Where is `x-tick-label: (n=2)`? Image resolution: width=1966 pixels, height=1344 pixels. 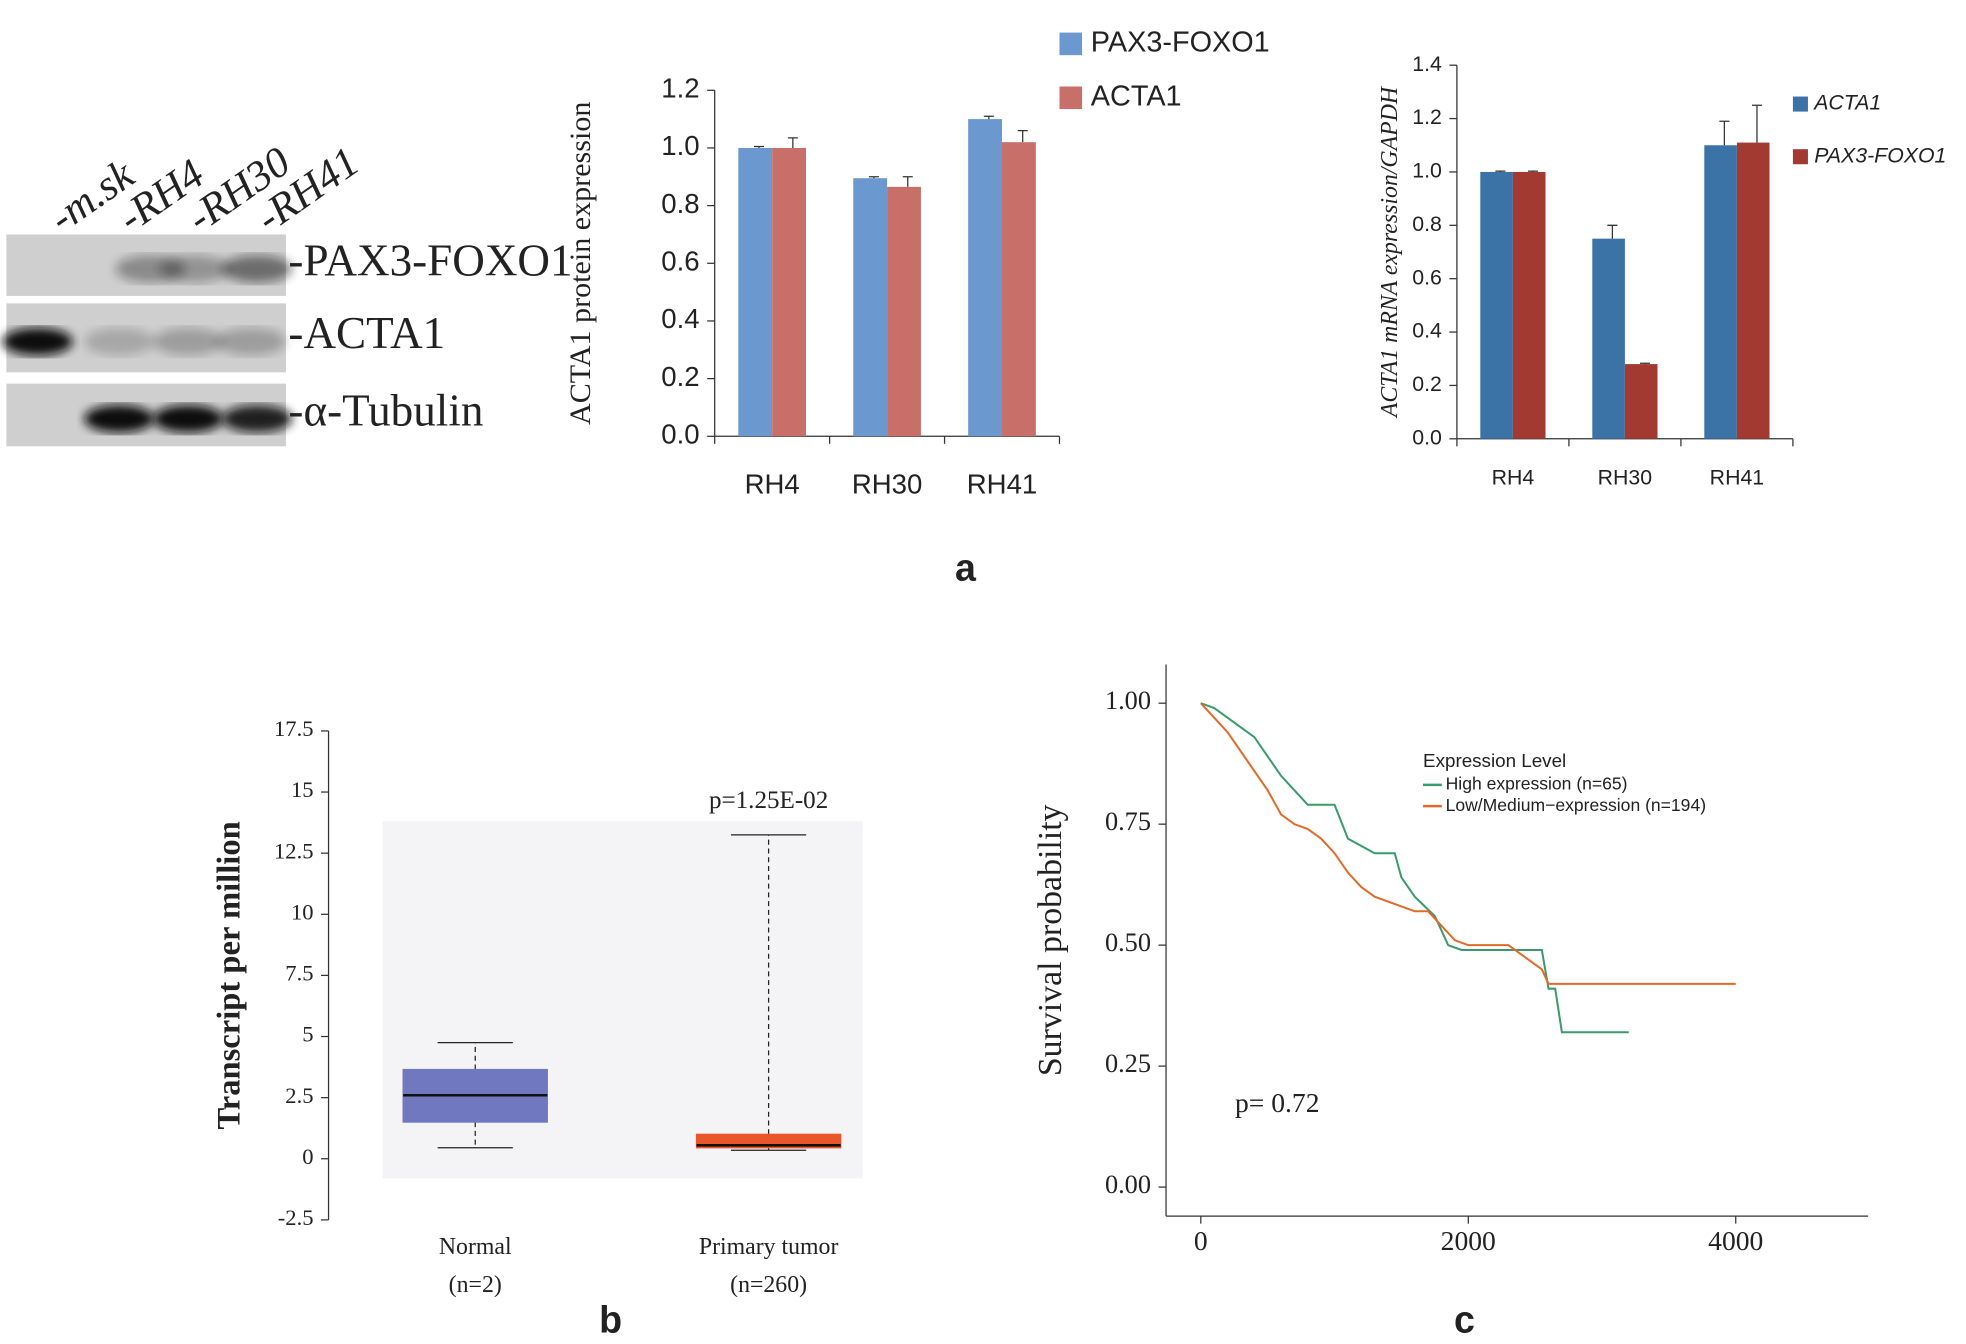
x-tick-label: (n=2) is located at coordinates (475, 1285).